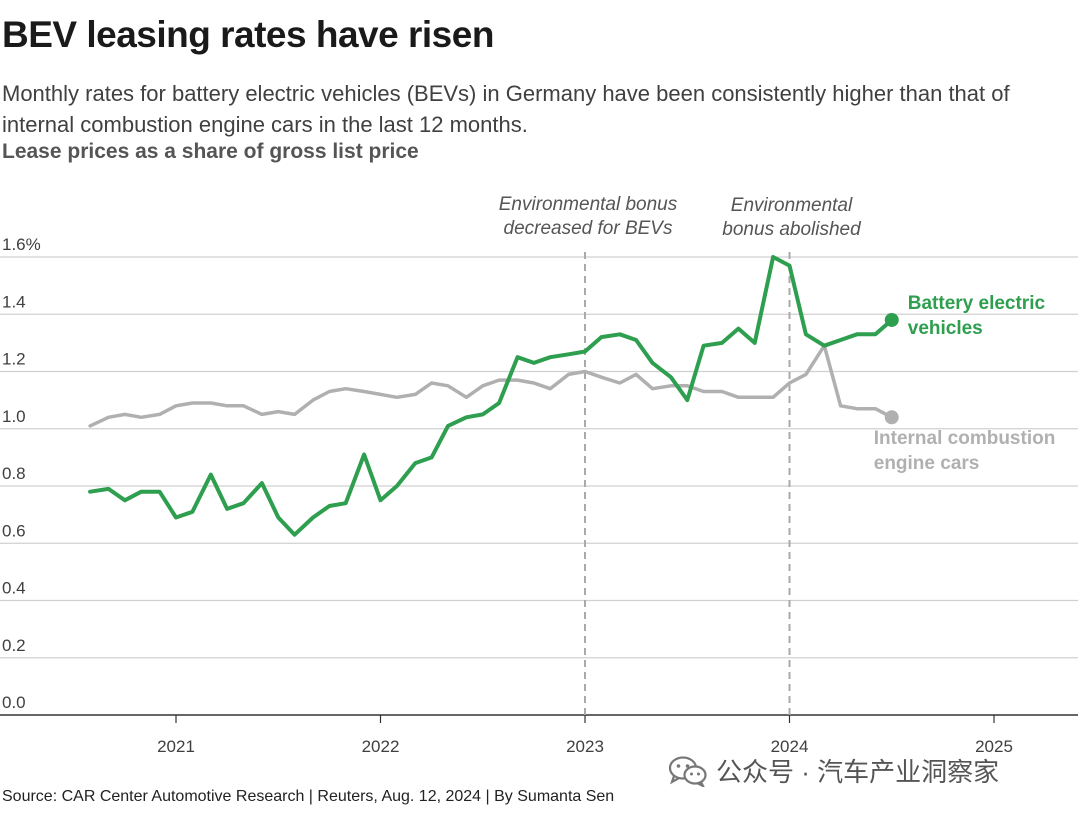 The width and height of the screenshot is (1080, 815). Describe the element at coordinates (858, 772) in the screenshot. I see `watermark-text: 公众号 · 汽车产业洞察家` at that location.